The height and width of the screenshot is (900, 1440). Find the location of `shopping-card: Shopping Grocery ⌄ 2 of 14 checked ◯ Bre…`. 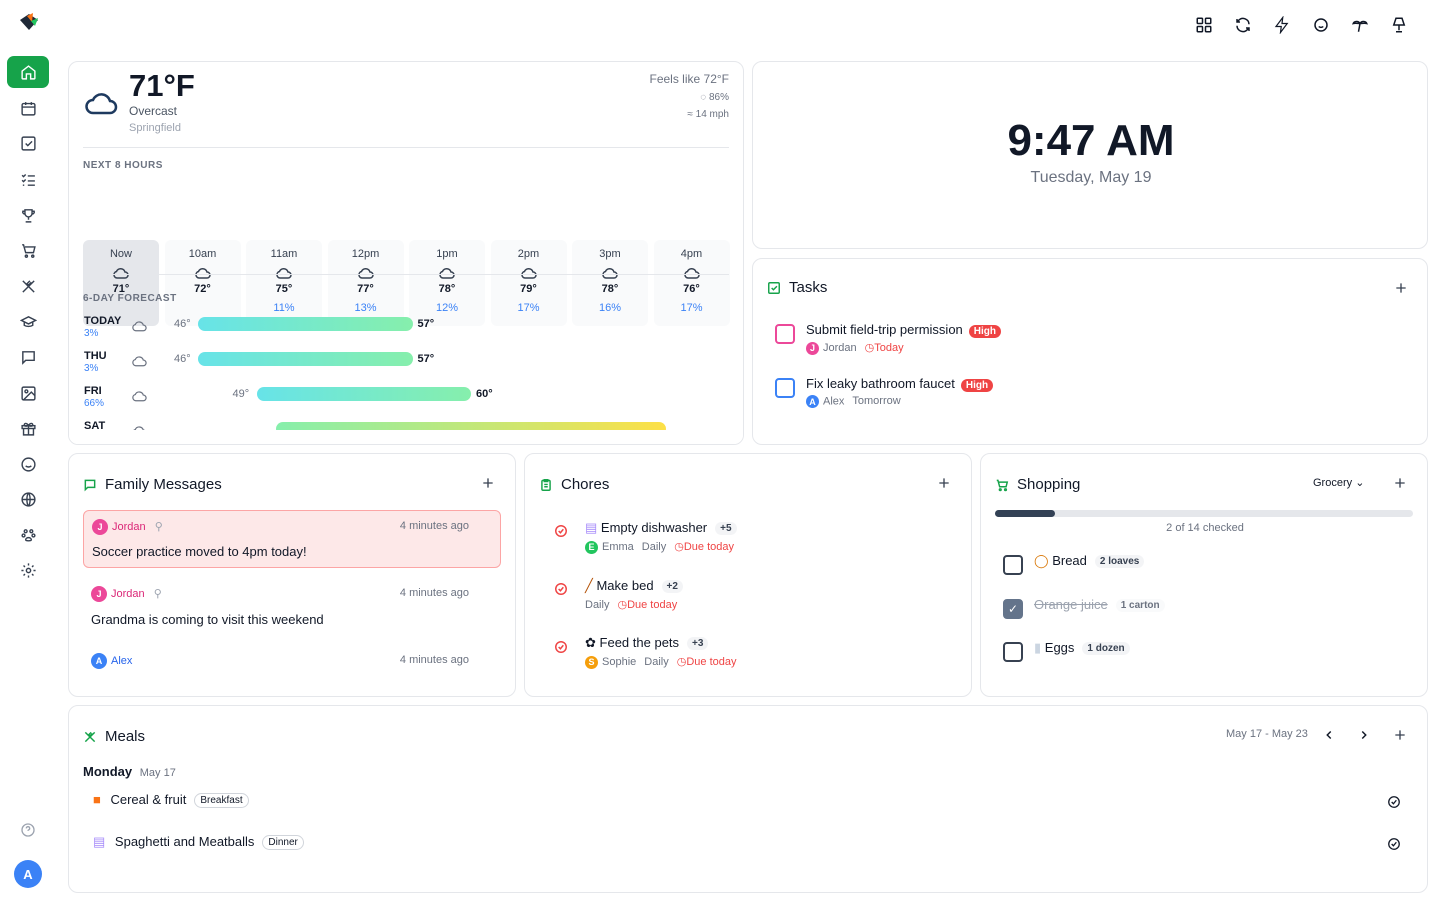

shopping-card: Shopping Grocery ⌄ 2 of 14 checked ◯ Bre… is located at coordinates (1204, 575).